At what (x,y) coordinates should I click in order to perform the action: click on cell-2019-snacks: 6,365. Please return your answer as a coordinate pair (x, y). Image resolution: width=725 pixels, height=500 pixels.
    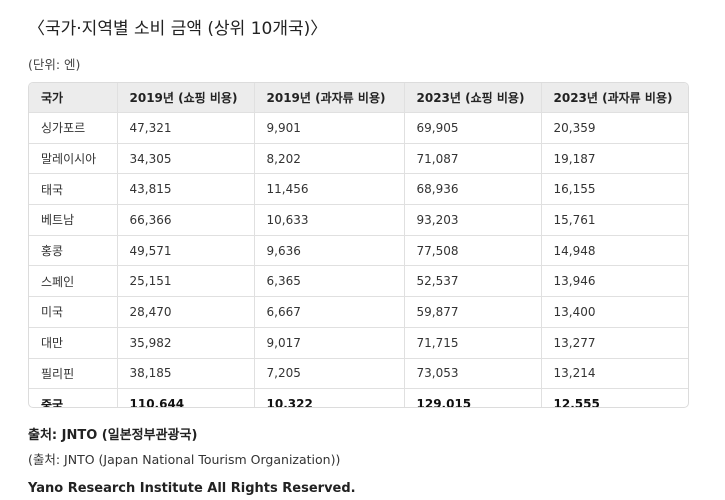
    Looking at the image, I should click on (329, 281).